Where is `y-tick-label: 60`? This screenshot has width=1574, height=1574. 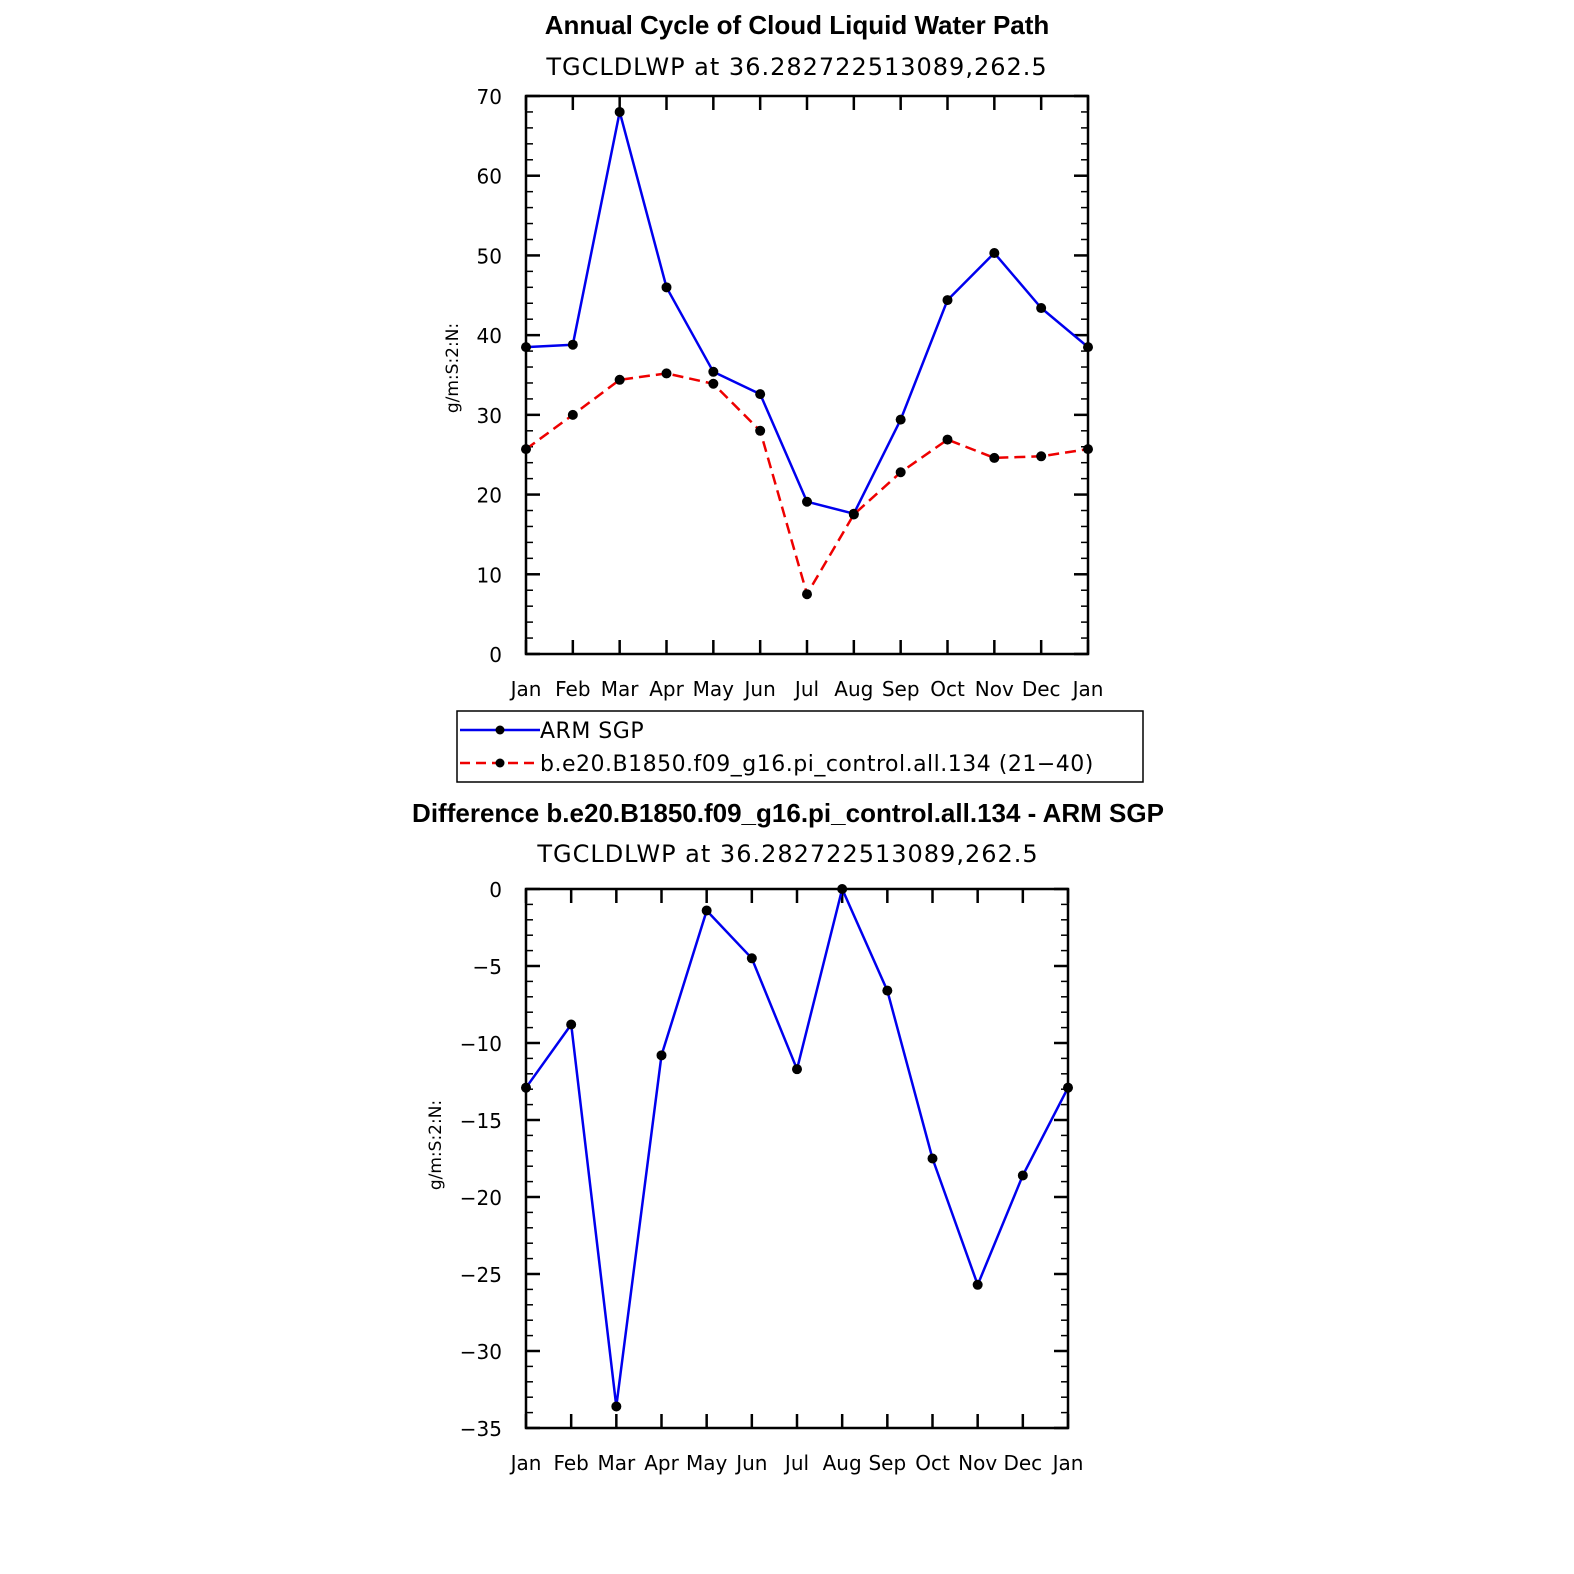
y-tick-label: 60 is located at coordinates (489, 177).